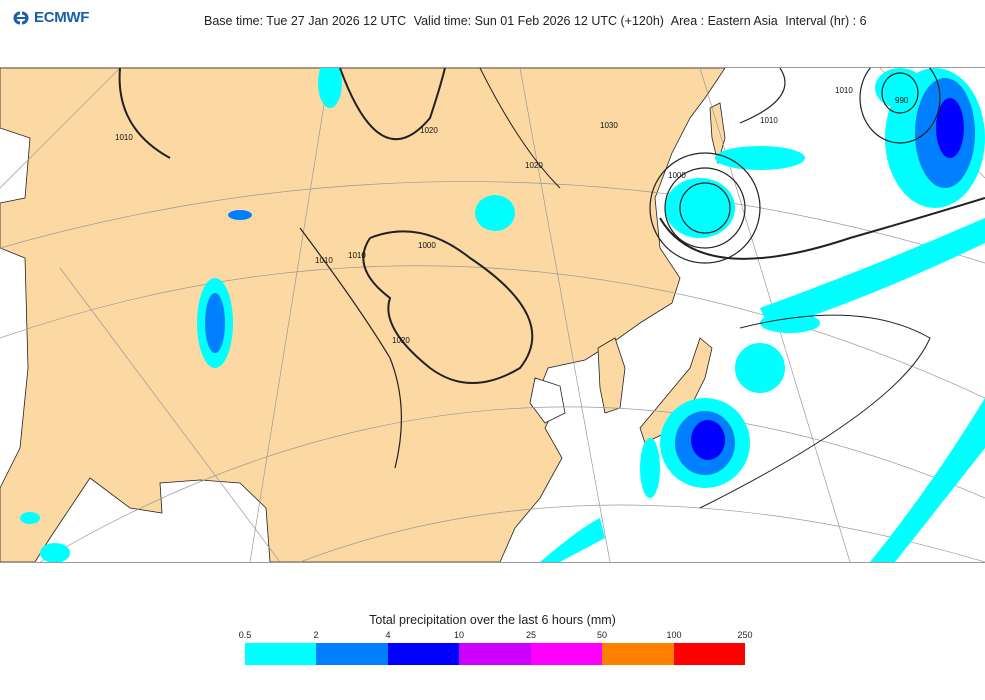 This screenshot has width=985, height=700. I want to click on contour-label: 1030, so click(609, 125).